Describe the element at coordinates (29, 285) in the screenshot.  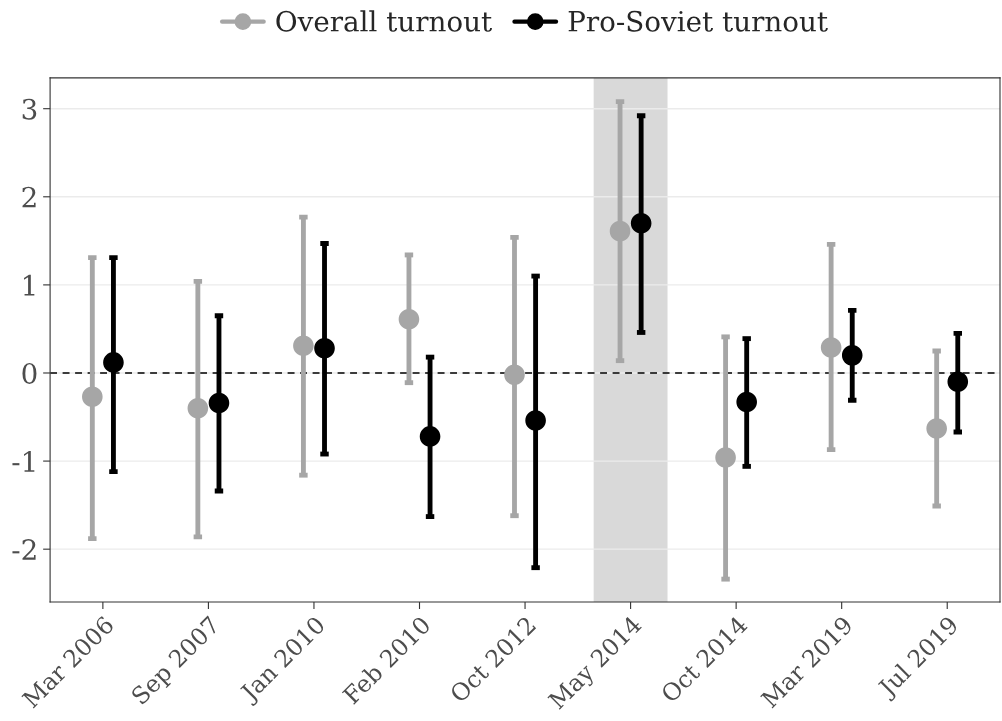
I see `y-tick-label: 1` at that location.